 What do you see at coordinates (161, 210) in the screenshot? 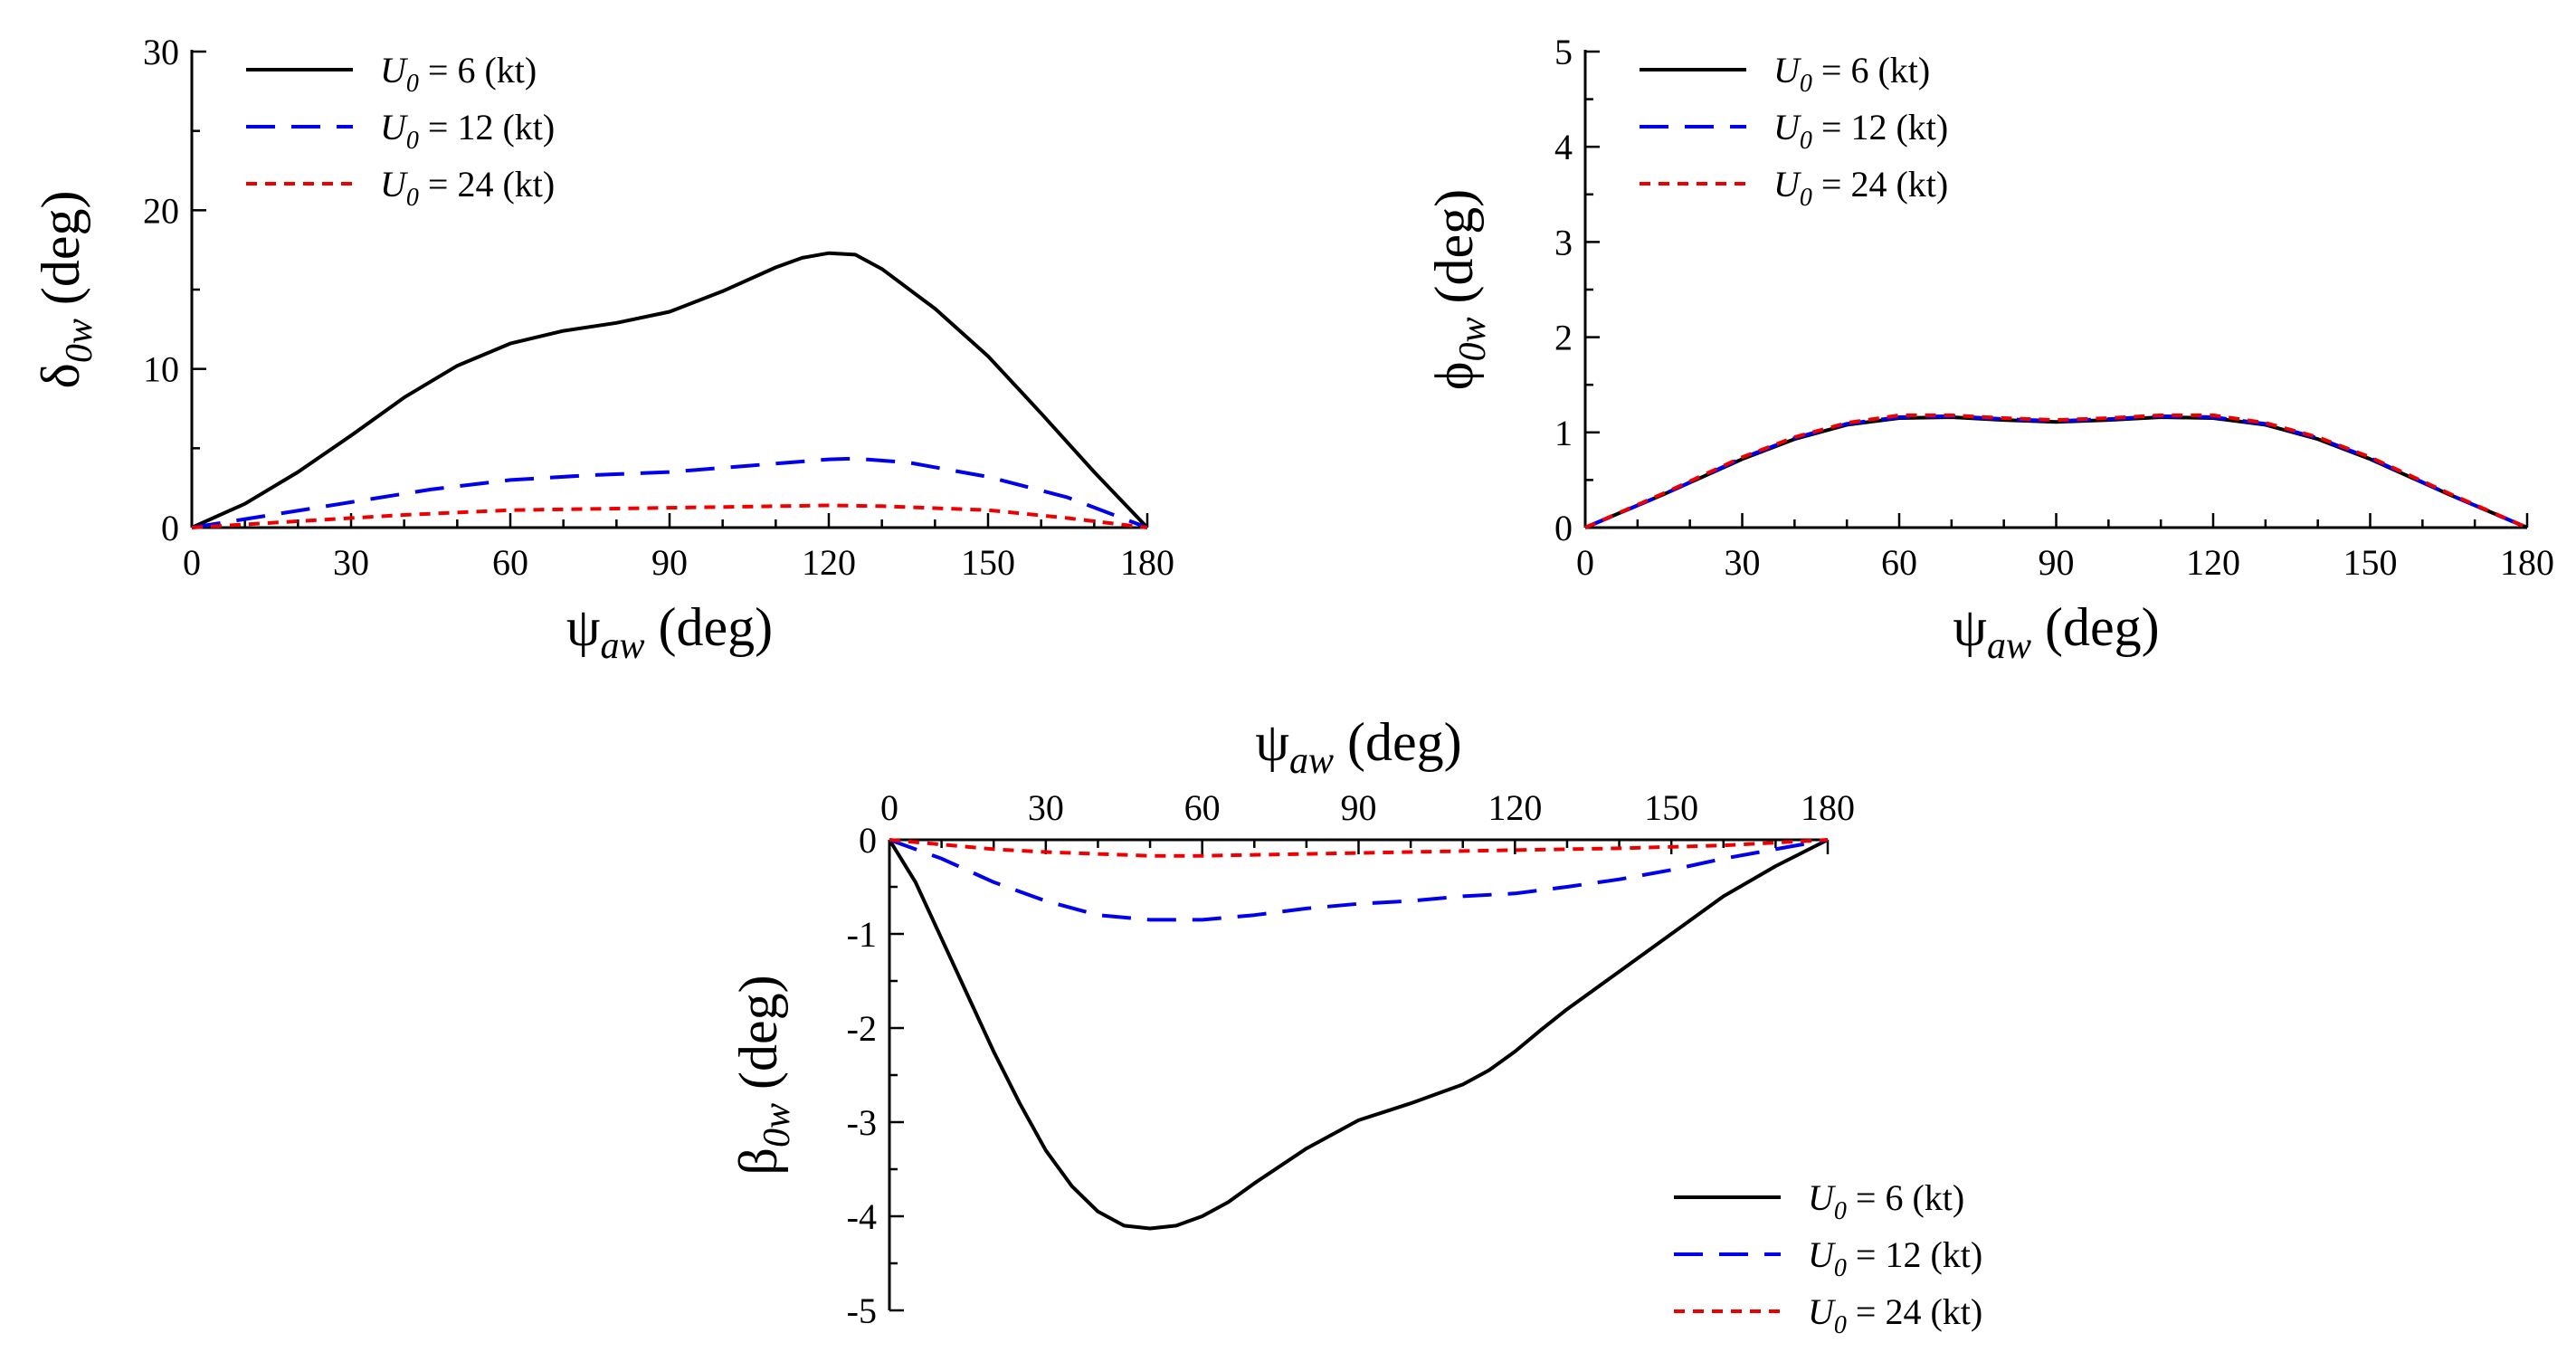
I see `y-tick-label: 20` at bounding box center [161, 210].